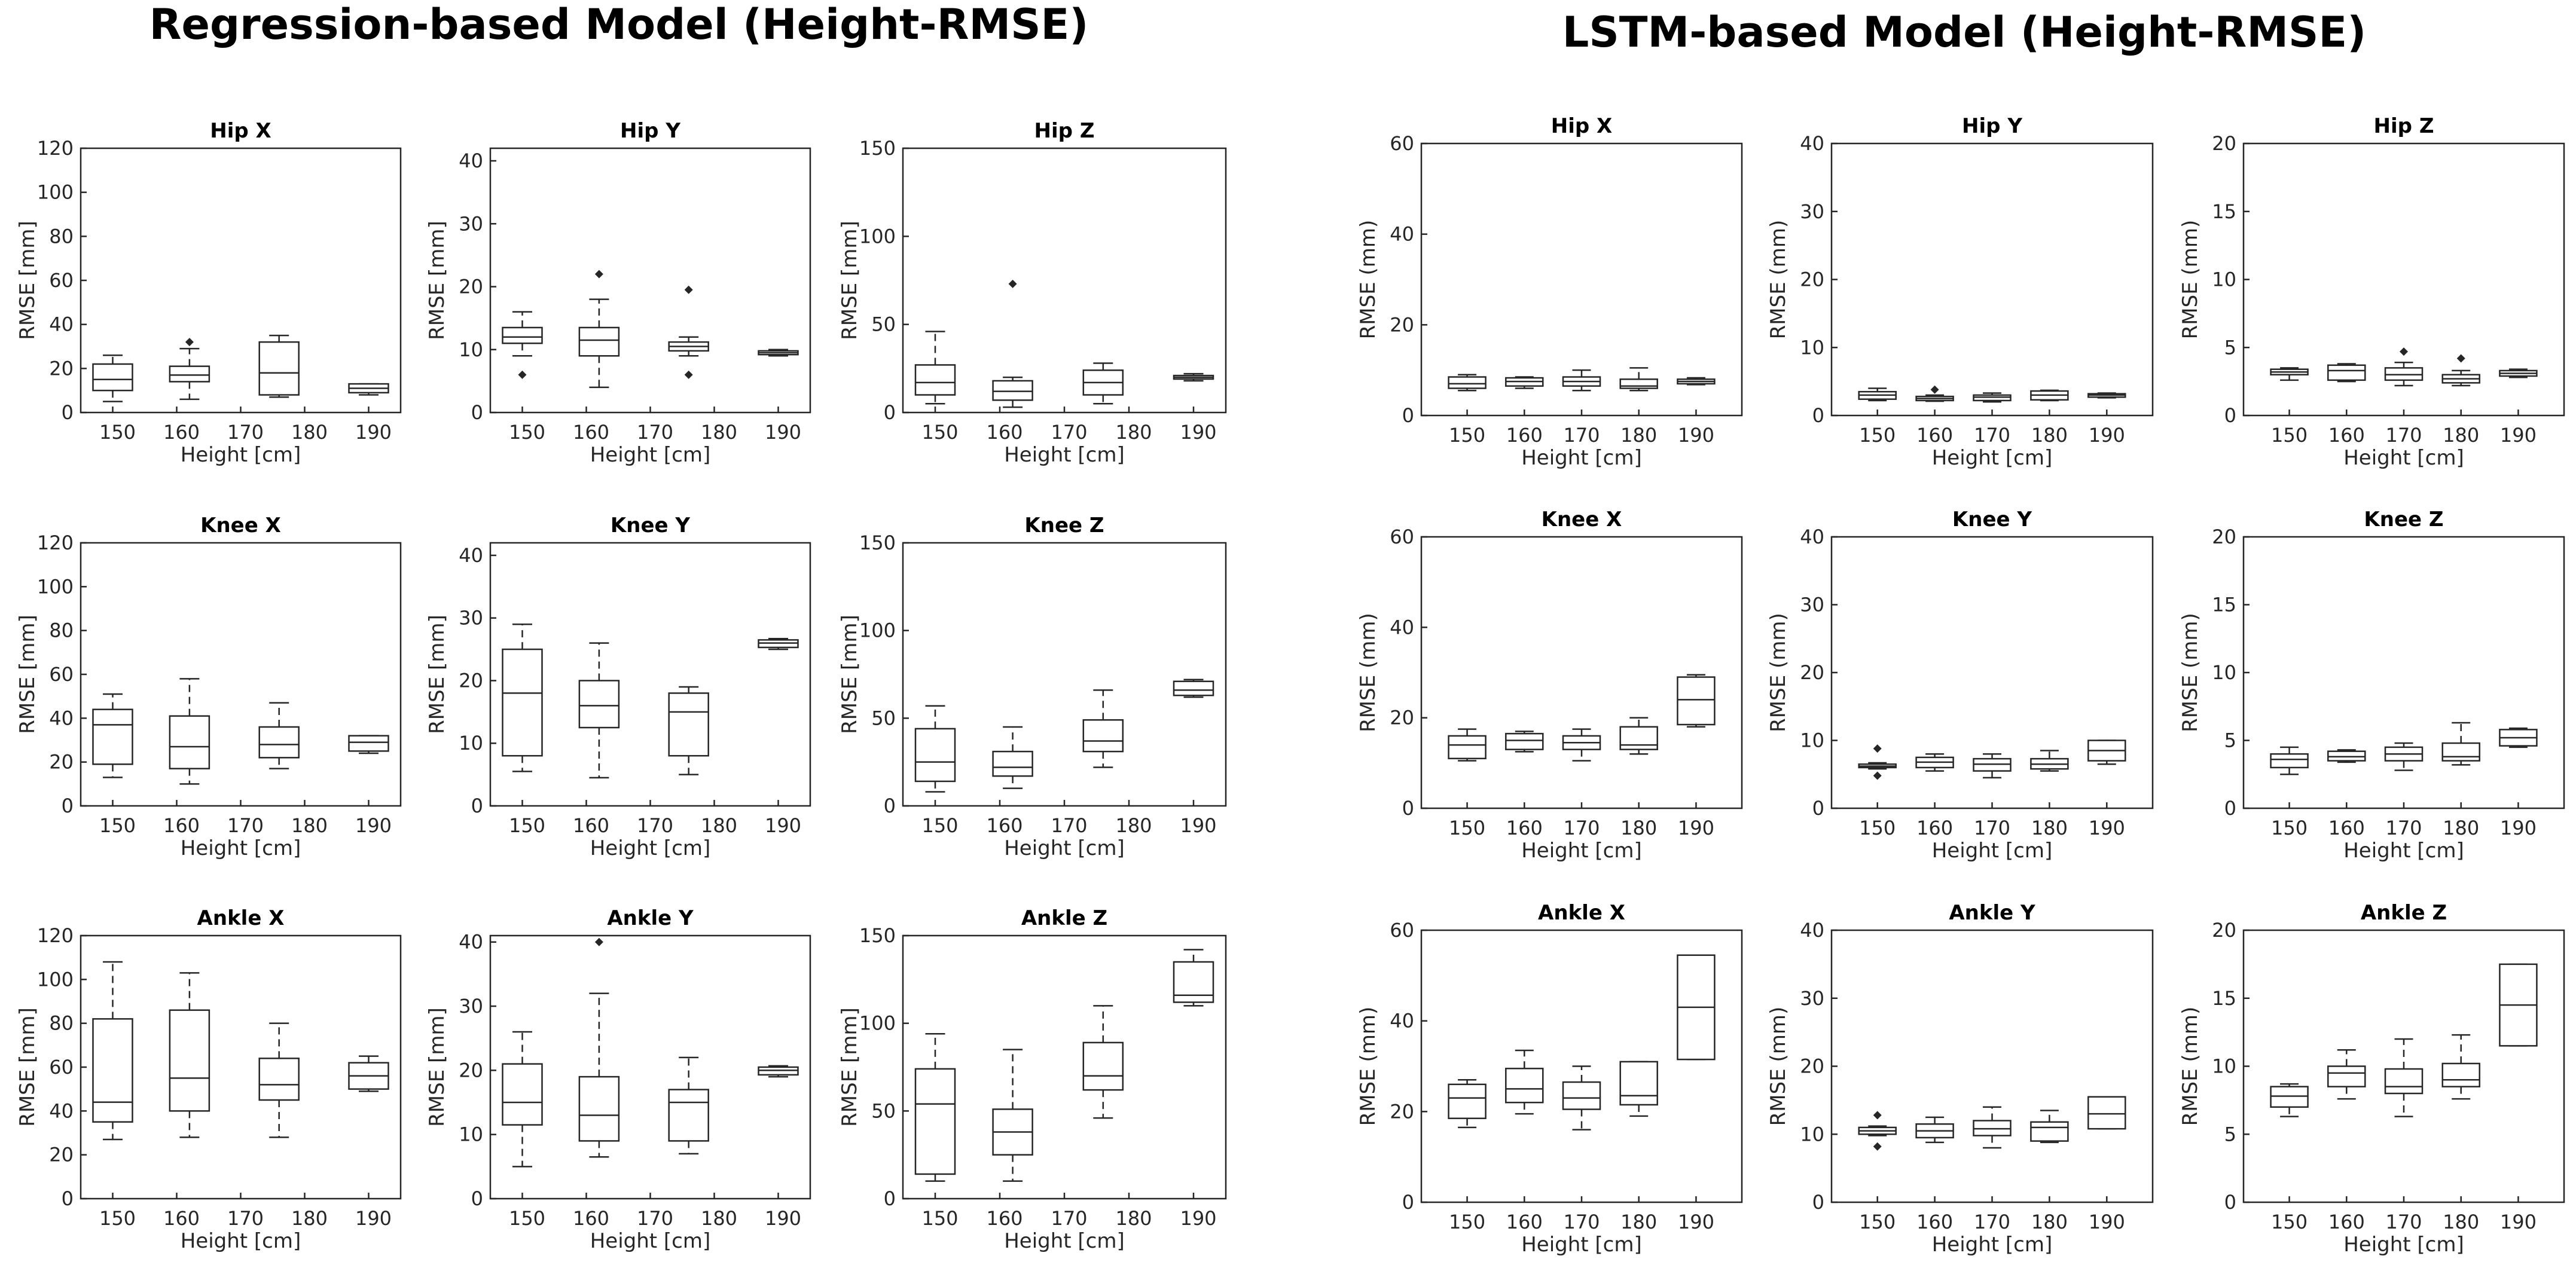  I want to click on x-axis-label: Height [cm], so click(241, 455).